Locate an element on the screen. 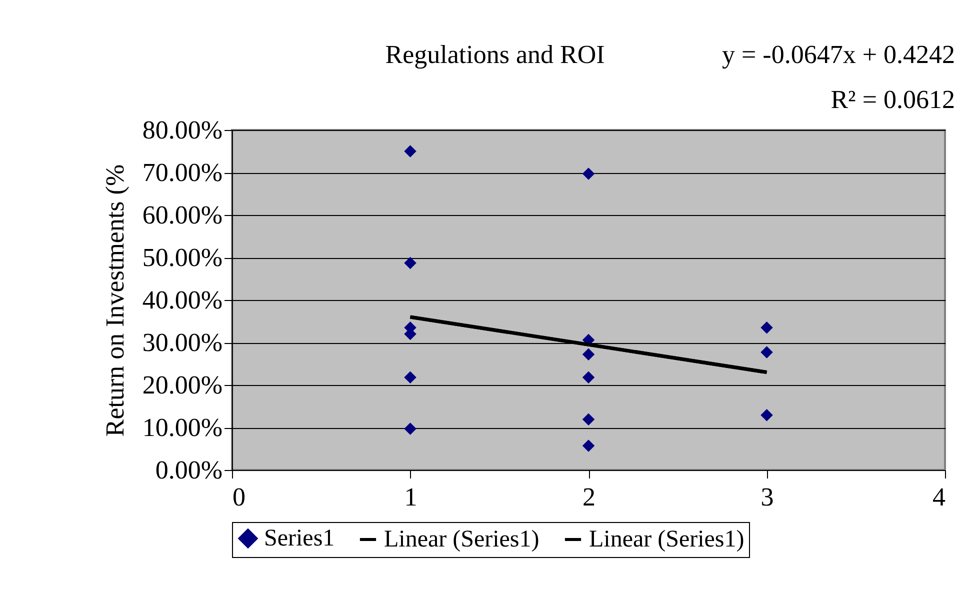 The width and height of the screenshot is (967, 607). y-tick-label: 10.00% is located at coordinates (182, 427).